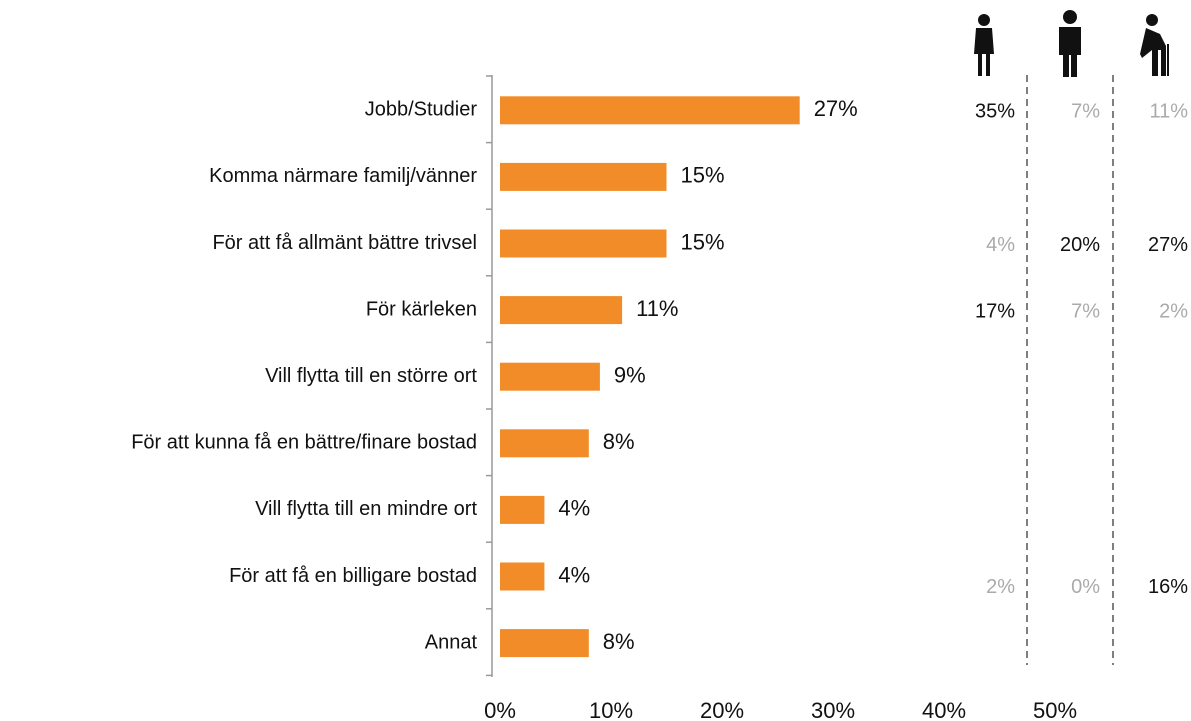  I want to click on x-tick-label: 20%, so click(722, 709).